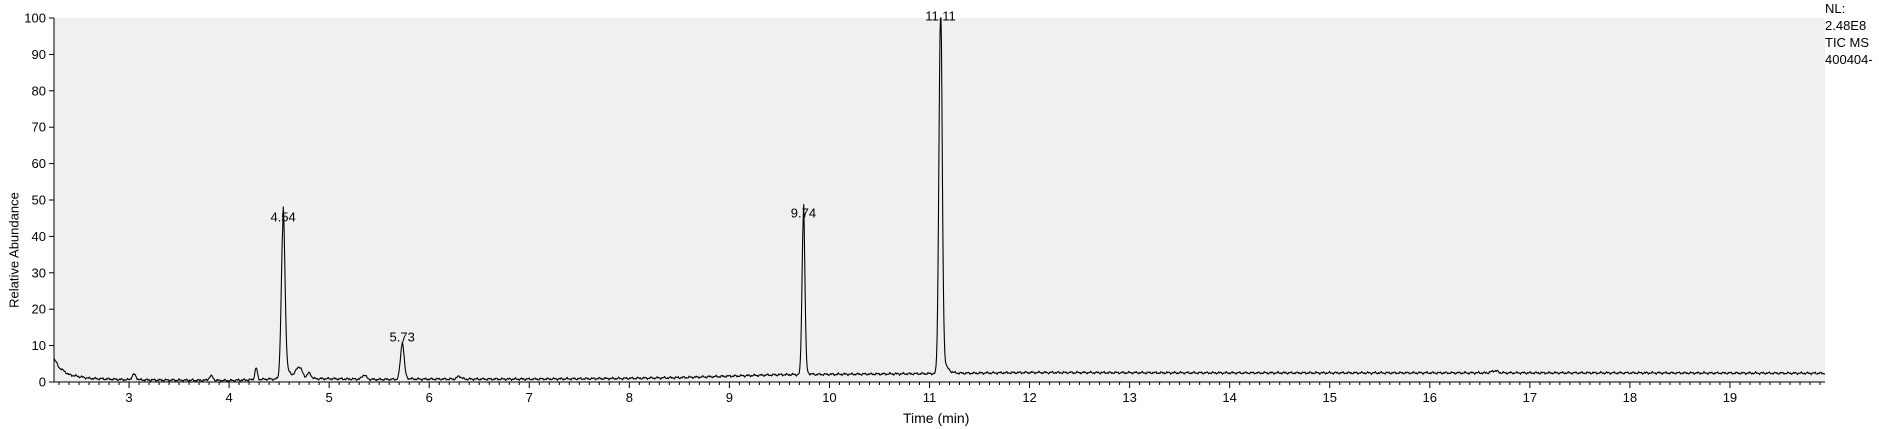 The height and width of the screenshot is (429, 1879). What do you see at coordinates (1852, 34) in the screenshot?
I see `scan-info-panel: NL: 2.48E8 TIC MS 400404-` at bounding box center [1852, 34].